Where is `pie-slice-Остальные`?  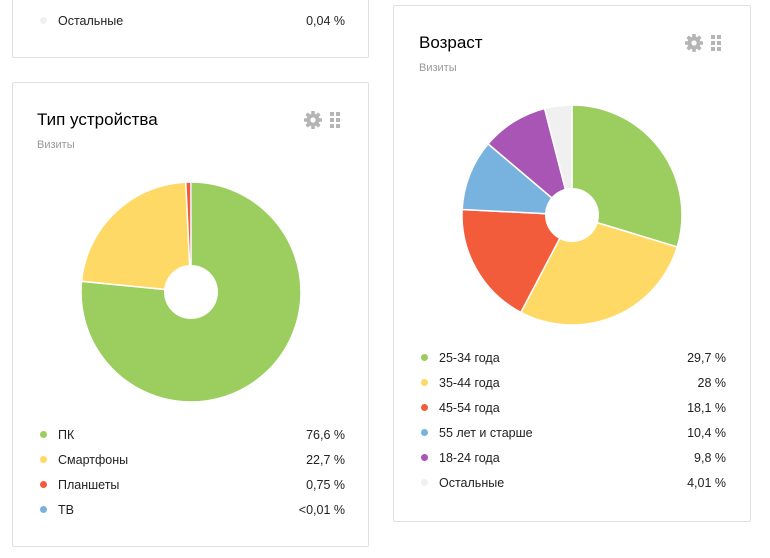
pie-slice-Остальные is located at coordinates (558, 160).